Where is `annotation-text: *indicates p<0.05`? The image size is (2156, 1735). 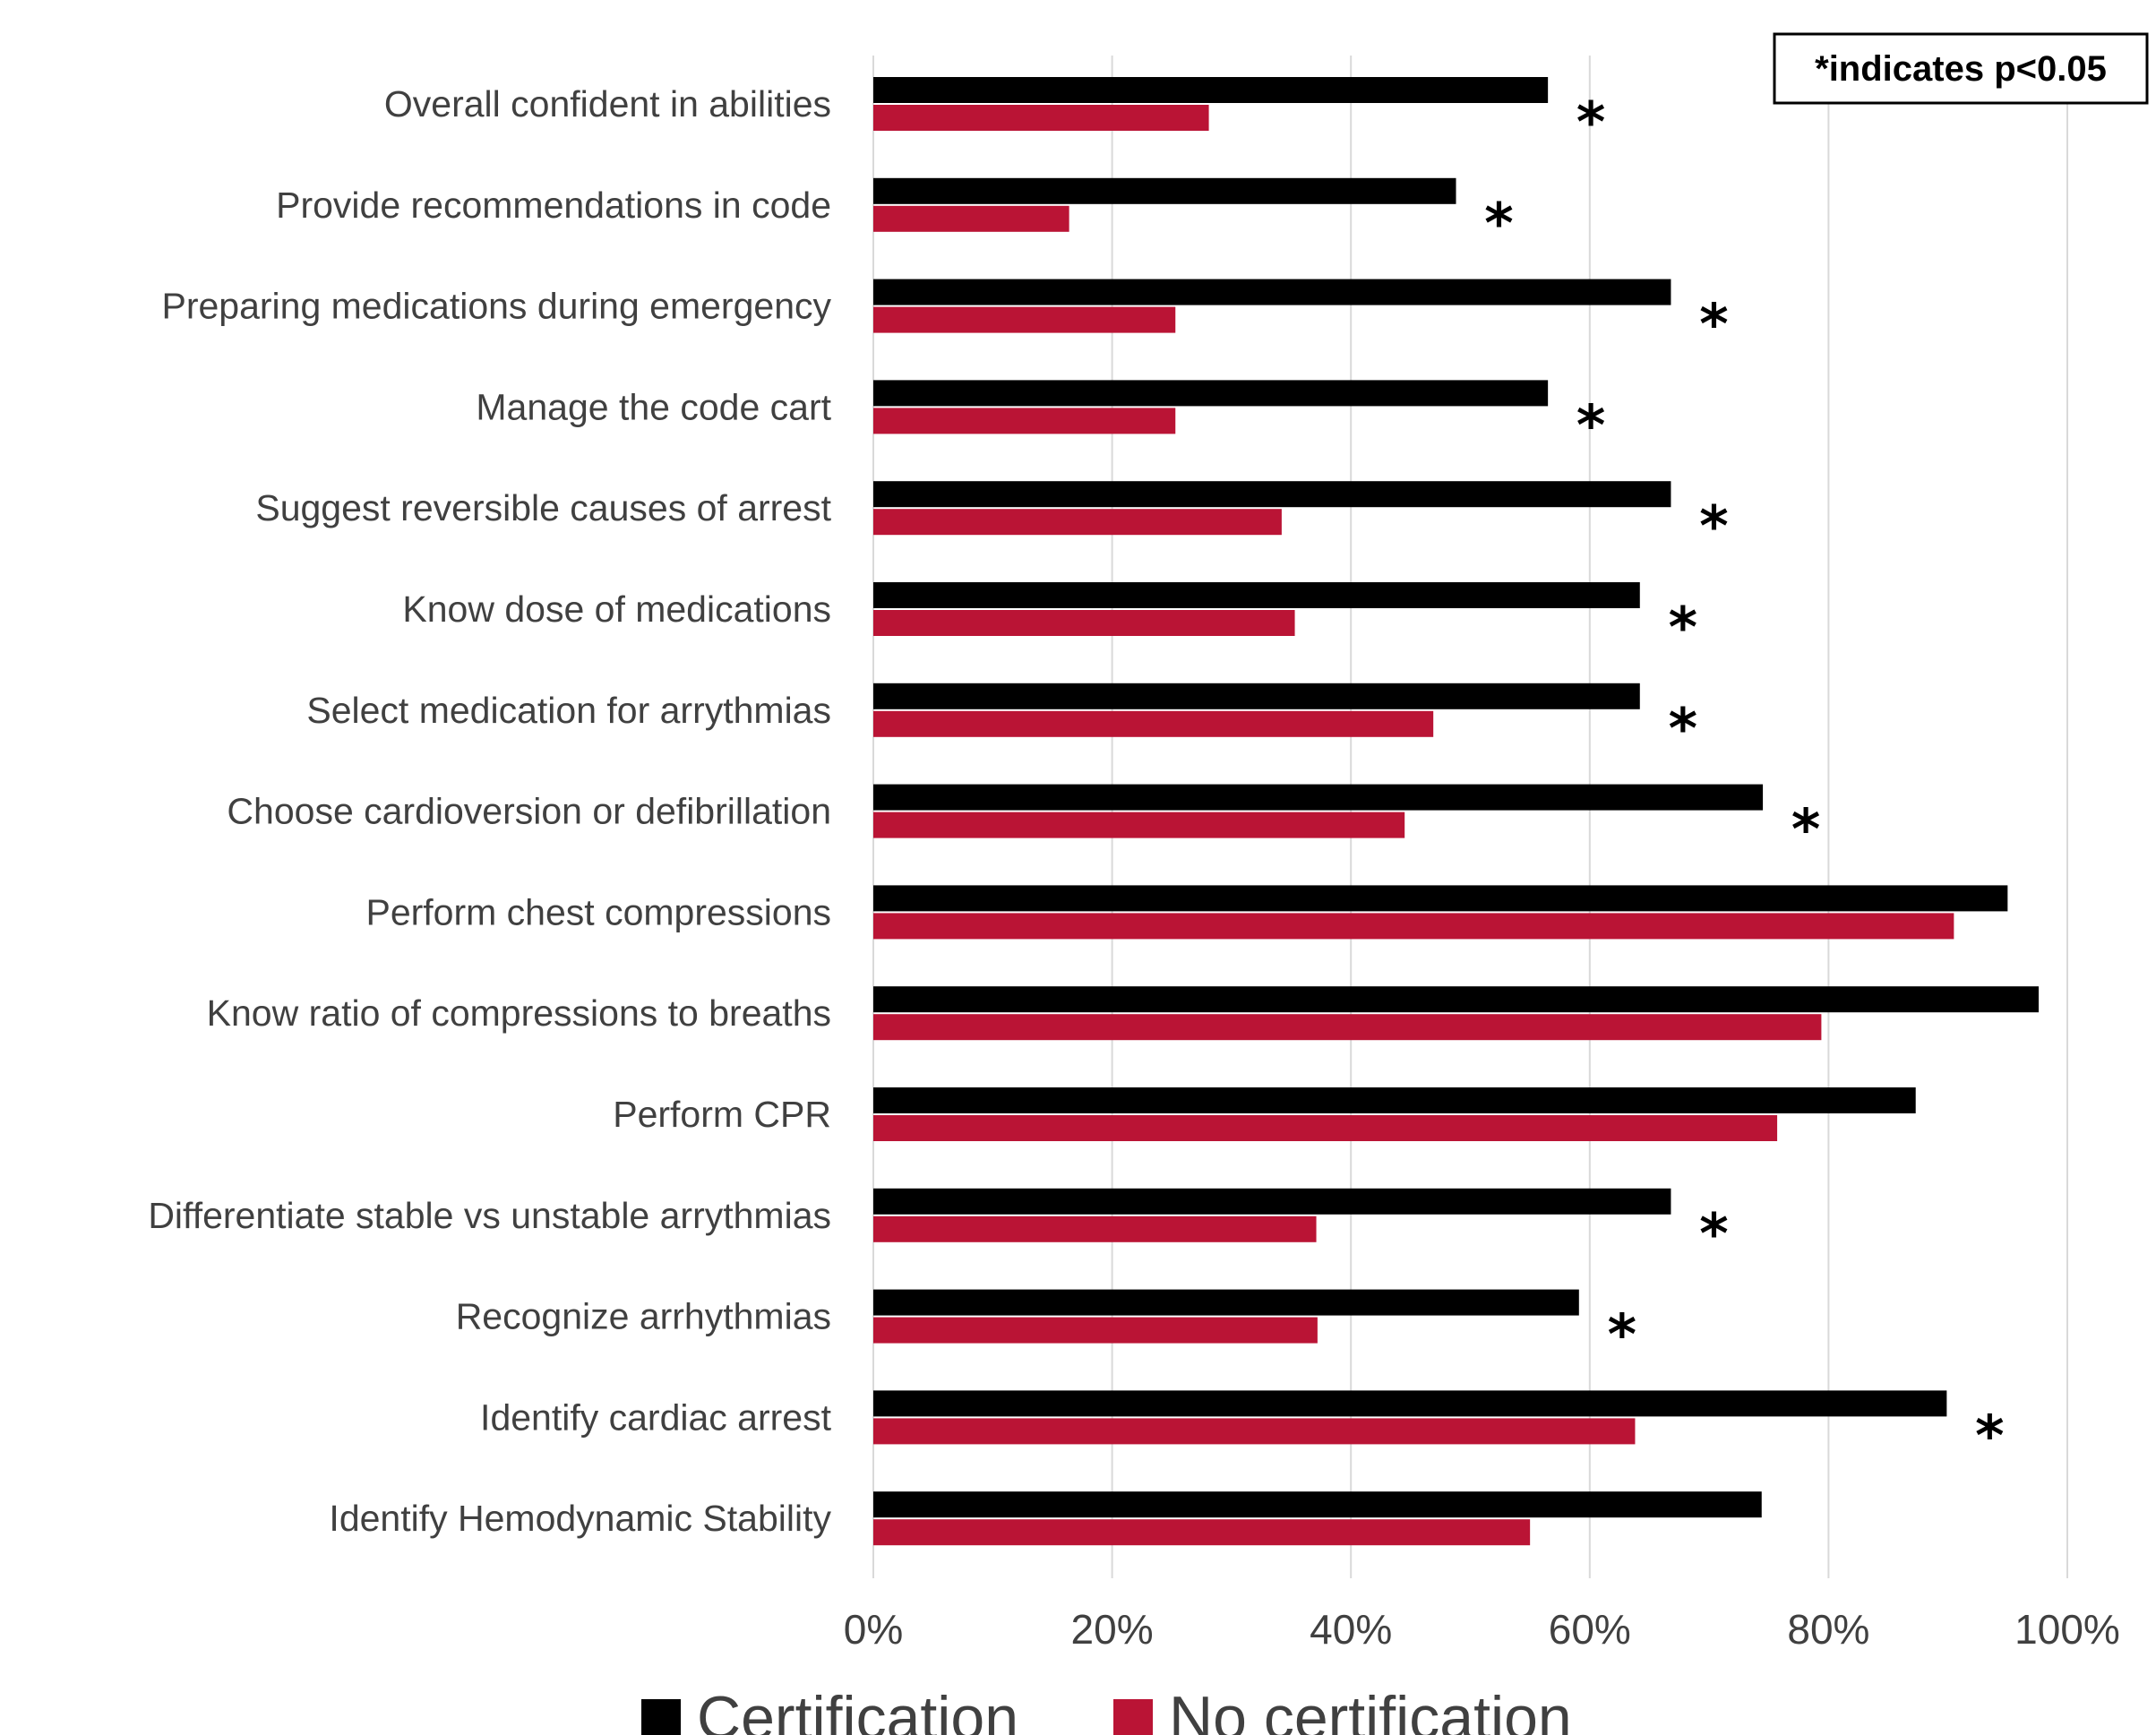 annotation-text: *indicates p<0.05 is located at coordinates (1961, 69).